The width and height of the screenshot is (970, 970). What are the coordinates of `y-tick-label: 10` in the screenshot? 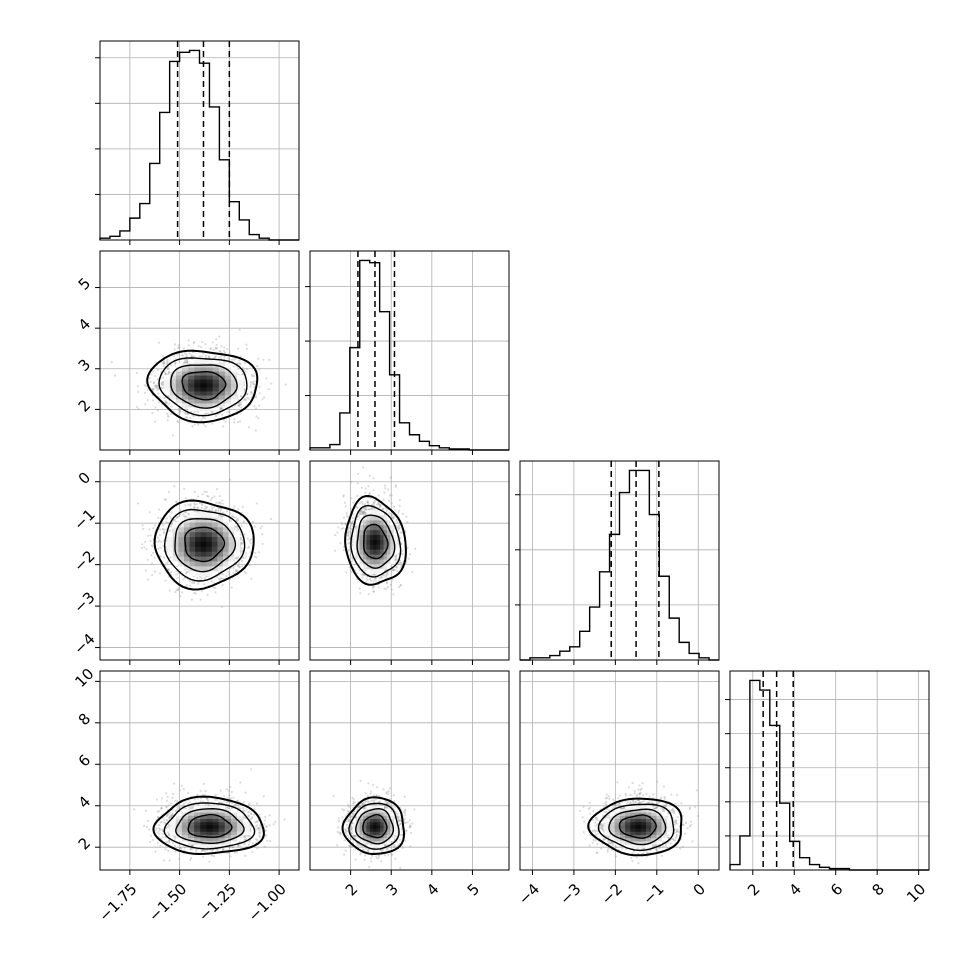 It's located at (84, 678).